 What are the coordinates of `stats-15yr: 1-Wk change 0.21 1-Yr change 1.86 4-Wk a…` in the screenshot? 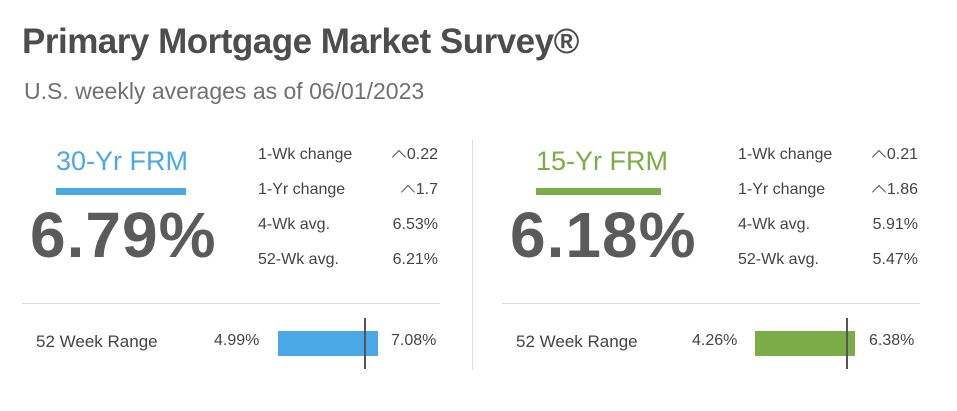 It's located at (828, 216).